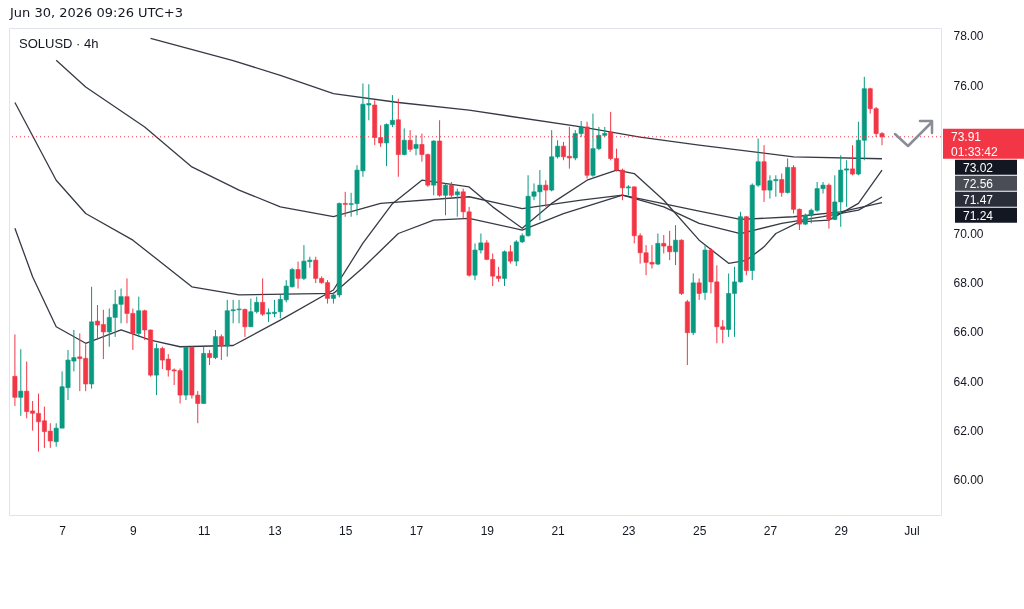 The width and height of the screenshot is (1024, 609). I want to click on y-tick-label: 78.00, so click(968, 36).